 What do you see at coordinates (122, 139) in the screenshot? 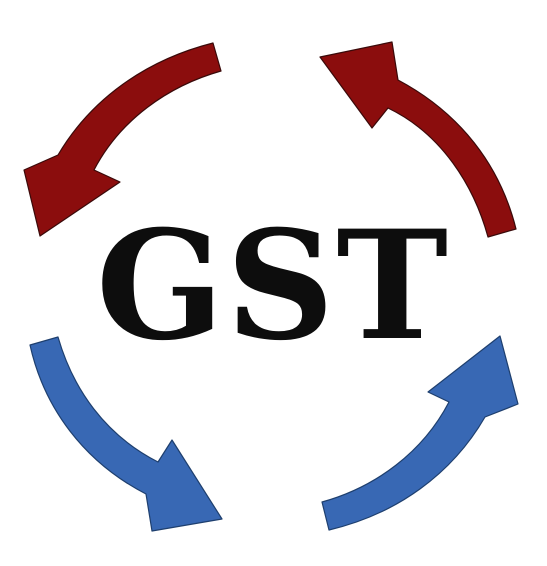
I see `top-left-cycle-arrow-icon` at bounding box center [122, 139].